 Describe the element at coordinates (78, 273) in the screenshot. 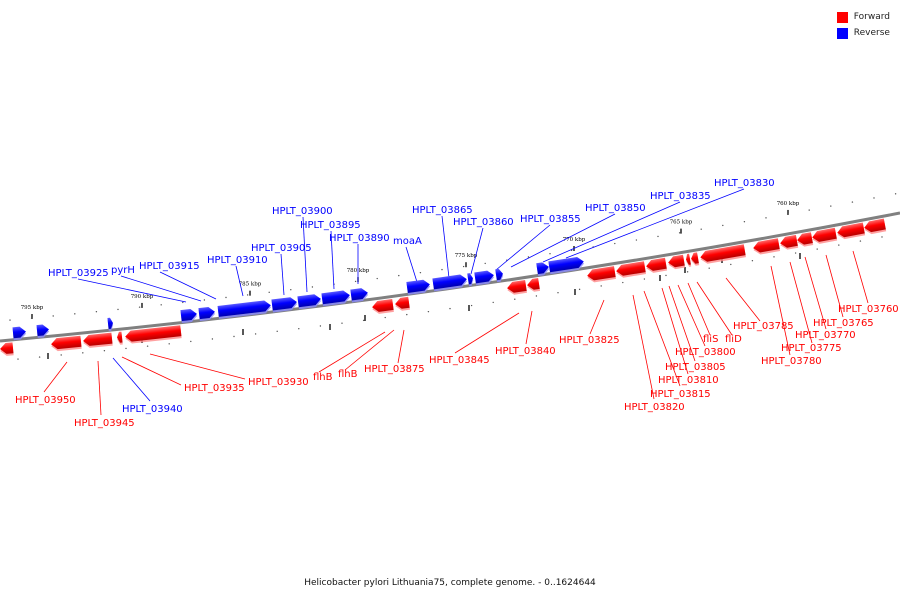

I see `gene-label: HPLT_03925` at that location.